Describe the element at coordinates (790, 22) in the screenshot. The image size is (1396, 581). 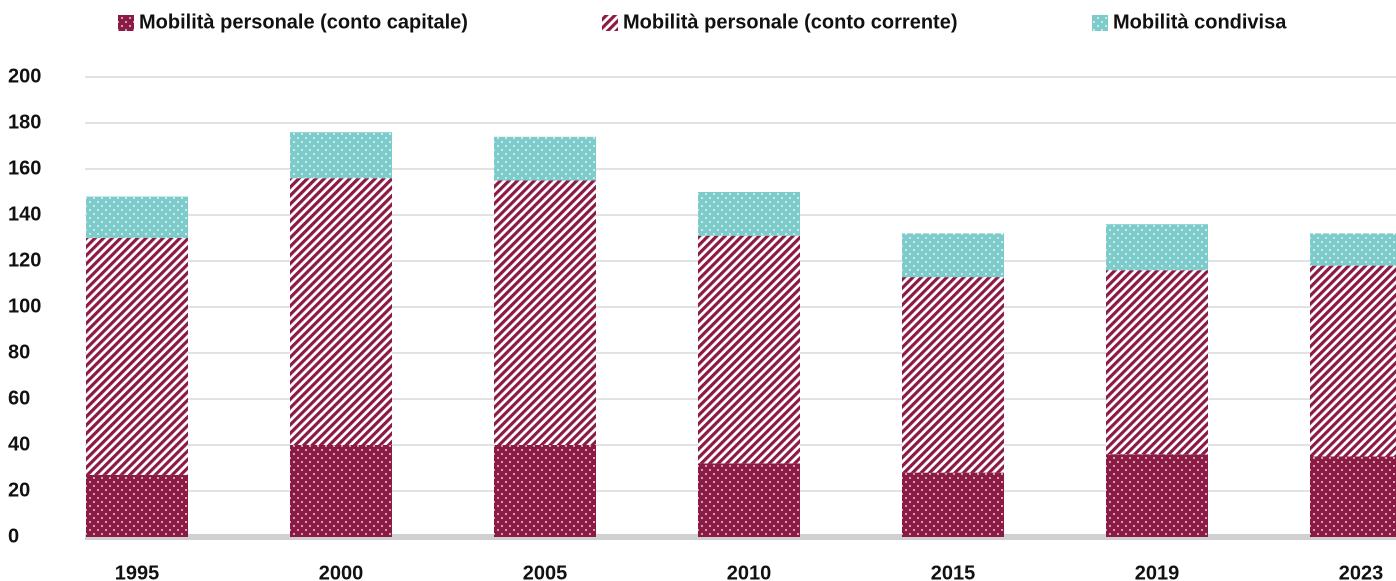
I see `legend-label: Mobilità personale (conto corrente)` at that location.